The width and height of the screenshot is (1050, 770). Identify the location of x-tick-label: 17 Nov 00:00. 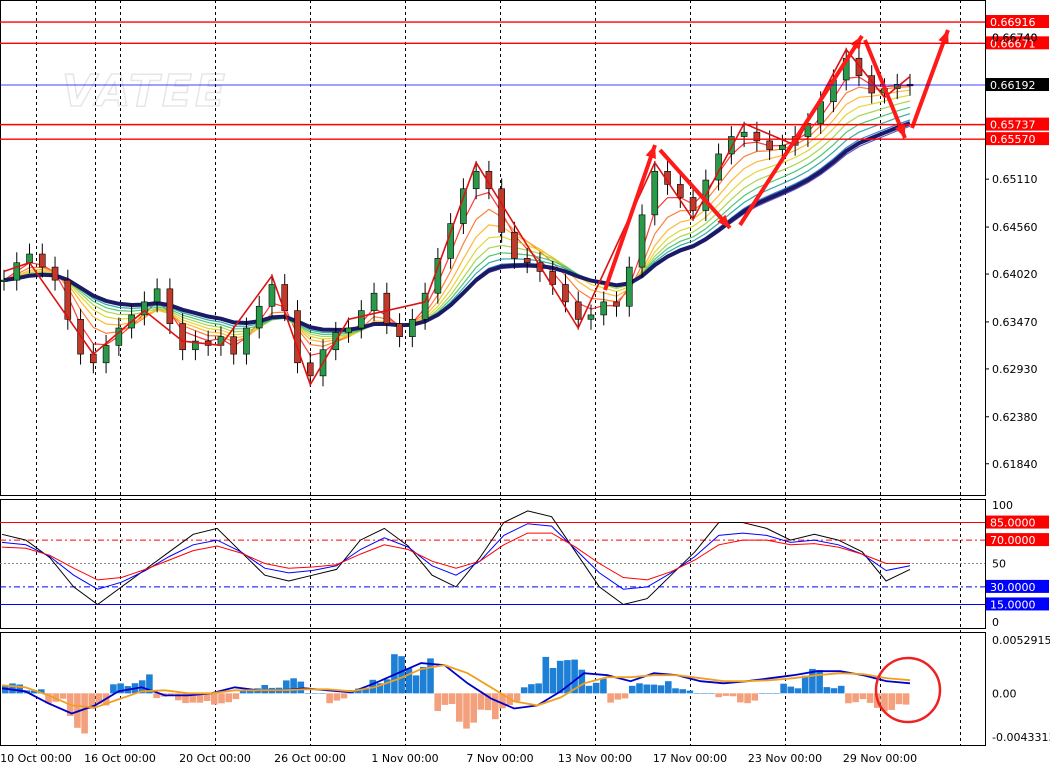
(690, 758).